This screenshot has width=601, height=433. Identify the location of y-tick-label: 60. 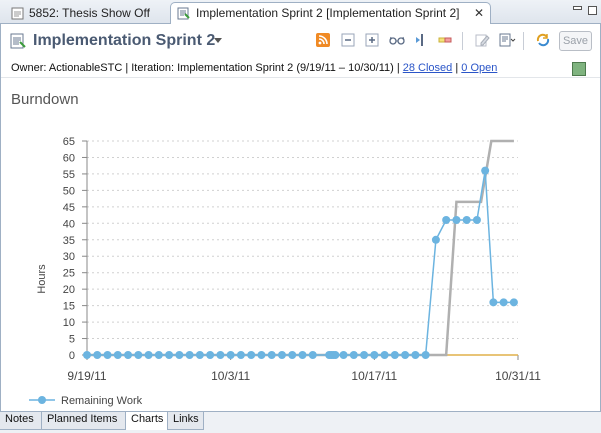
(69, 158).